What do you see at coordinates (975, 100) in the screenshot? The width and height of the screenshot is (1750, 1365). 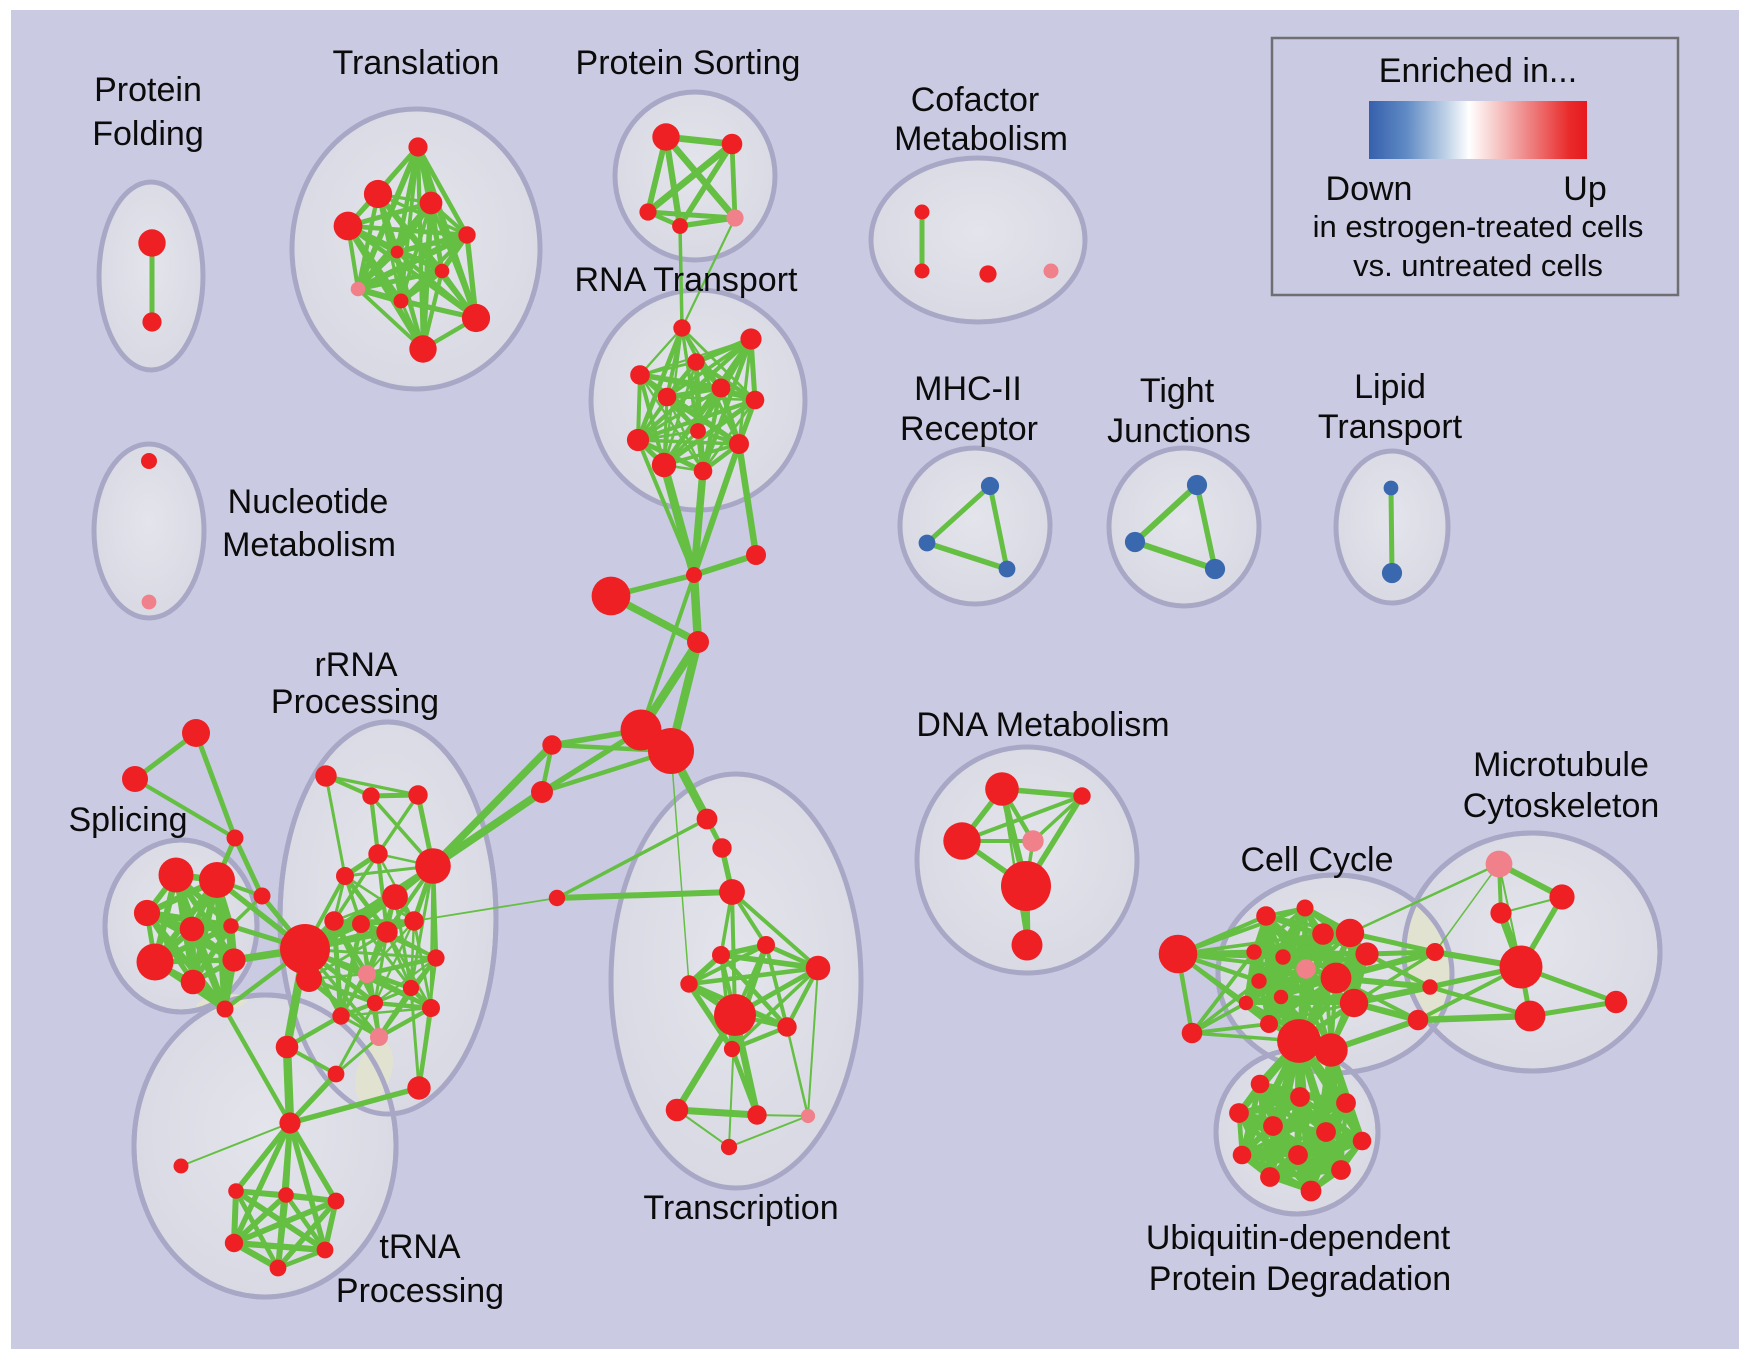 I see `svg-text: Cofactor` at bounding box center [975, 100].